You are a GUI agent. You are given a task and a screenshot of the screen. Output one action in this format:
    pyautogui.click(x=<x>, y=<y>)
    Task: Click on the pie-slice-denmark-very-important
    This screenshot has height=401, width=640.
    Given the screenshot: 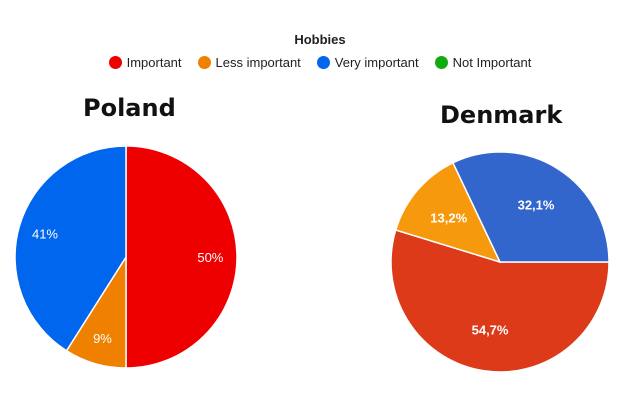 What is the action you would take?
    pyautogui.click(x=530, y=207)
    